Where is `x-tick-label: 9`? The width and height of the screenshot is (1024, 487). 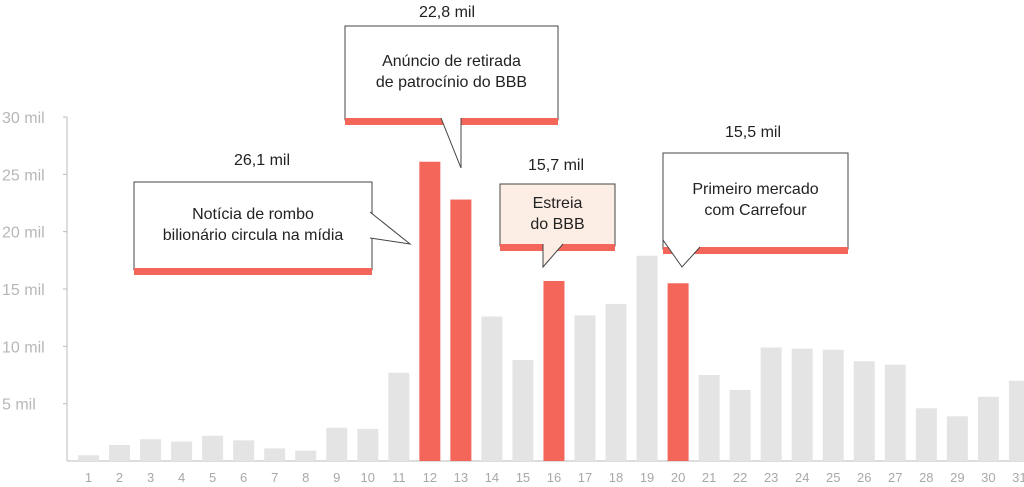
x-tick-label: 9 is located at coordinates (336, 477).